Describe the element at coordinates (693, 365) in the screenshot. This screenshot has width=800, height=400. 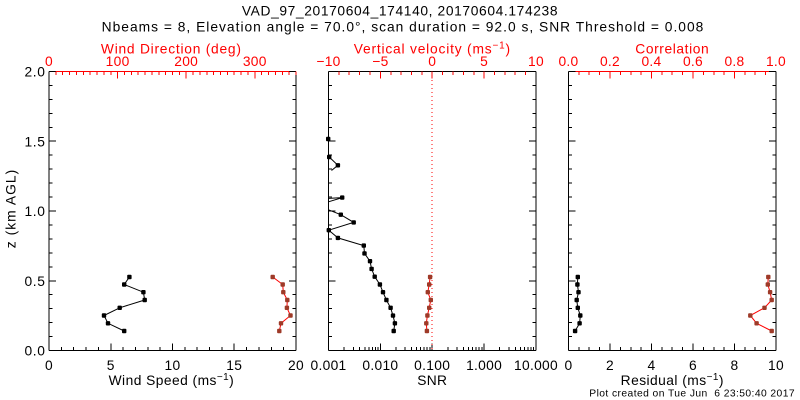
I see `svg-text: 6` at that location.